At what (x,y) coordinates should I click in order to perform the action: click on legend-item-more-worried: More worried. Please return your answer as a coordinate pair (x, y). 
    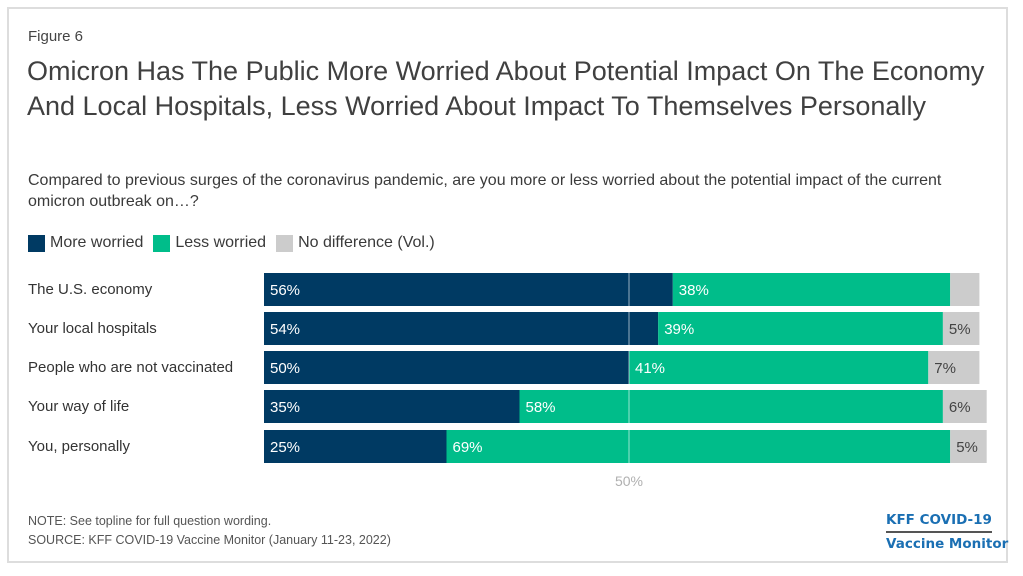
    Looking at the image, I should click on (85, 243).